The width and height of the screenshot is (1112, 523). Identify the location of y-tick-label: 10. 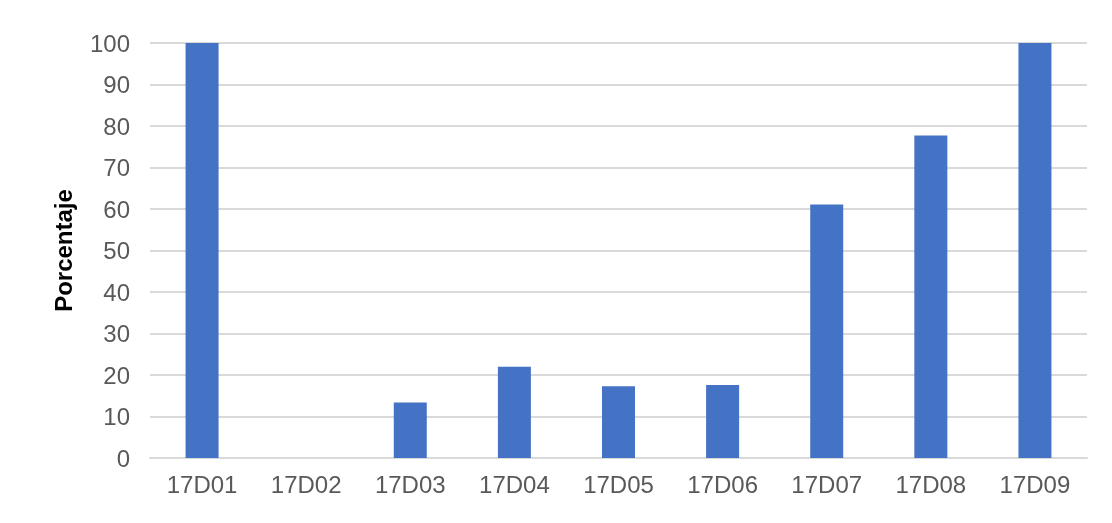
(116, 416).